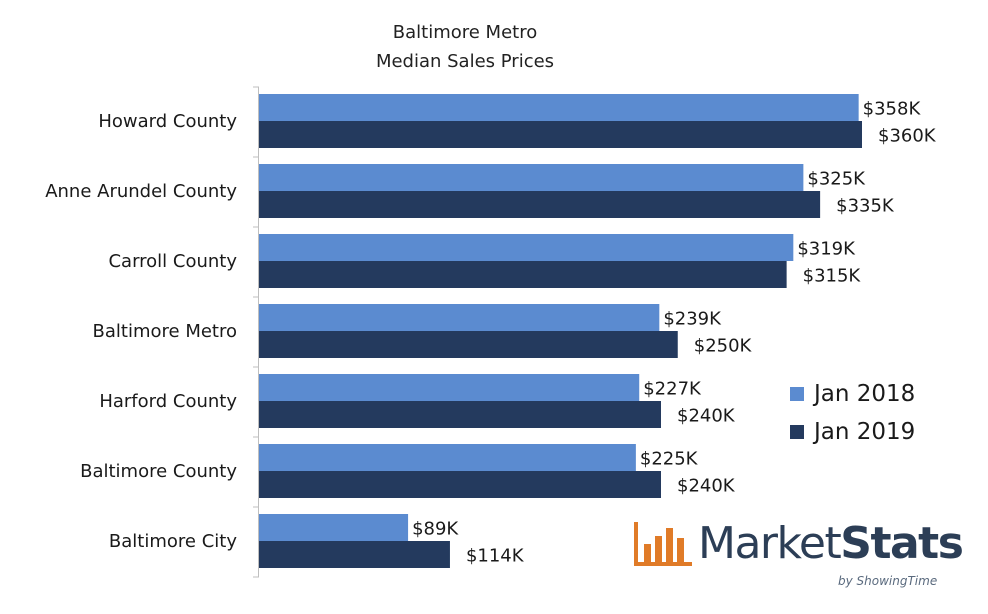  Describe the element at coordinates (723, 346) in the screenshot. I see `data-label-baltimore-metro-jan-2019: $250K` at that location.